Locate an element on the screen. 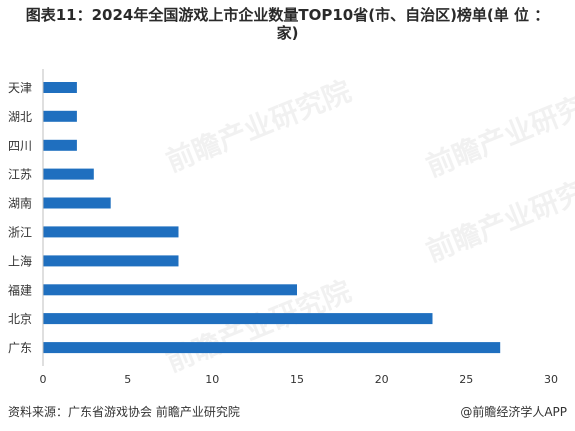  x-tick-label-4: 20 is located at coordinates (382, 379).